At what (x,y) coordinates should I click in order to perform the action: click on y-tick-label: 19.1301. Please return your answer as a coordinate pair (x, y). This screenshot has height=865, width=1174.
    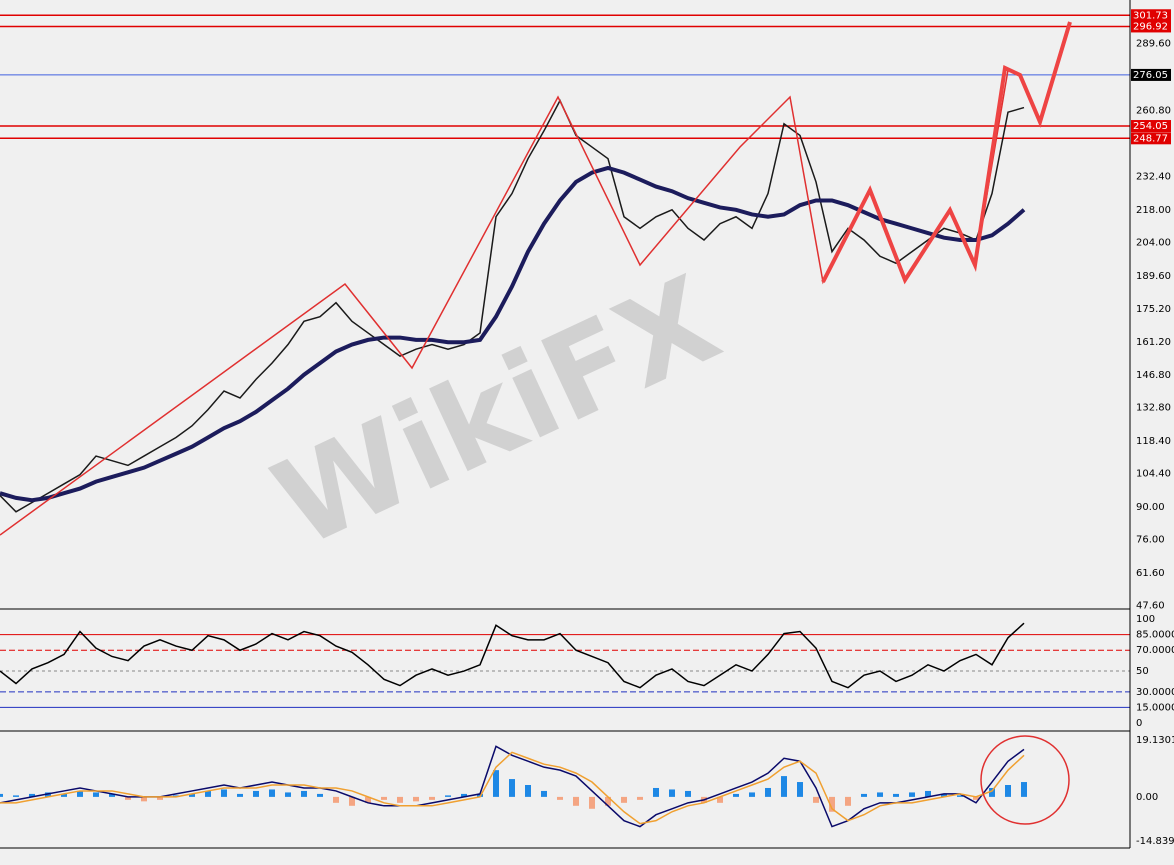
    Looking at the image, I should click on (1155, 740).